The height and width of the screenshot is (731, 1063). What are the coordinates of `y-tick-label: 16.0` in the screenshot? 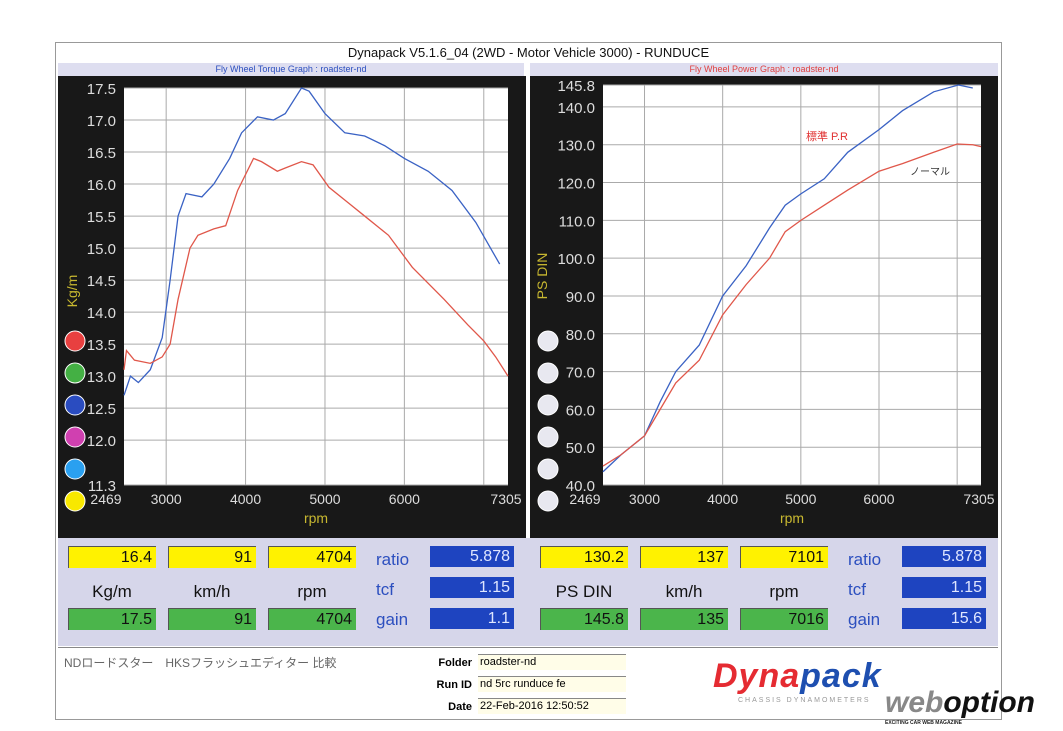 It's located at (101, 185).